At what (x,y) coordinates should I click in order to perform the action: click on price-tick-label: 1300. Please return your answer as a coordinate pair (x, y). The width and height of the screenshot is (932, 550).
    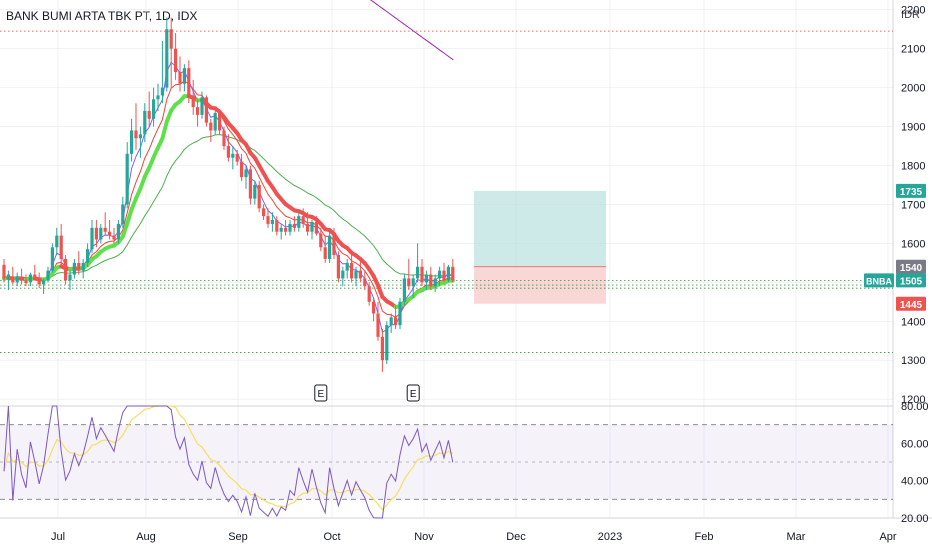
    Looking at the image, I should click on (913, 361).